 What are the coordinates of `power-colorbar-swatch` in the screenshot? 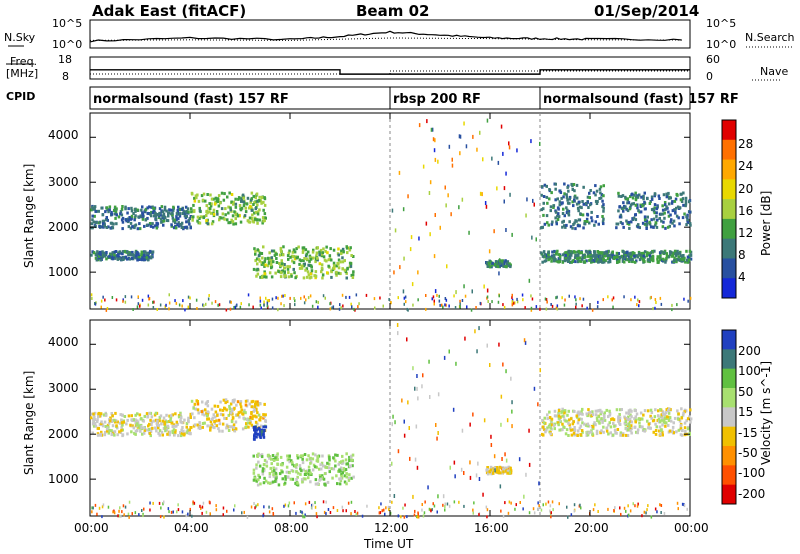 It's located at (729, 248).